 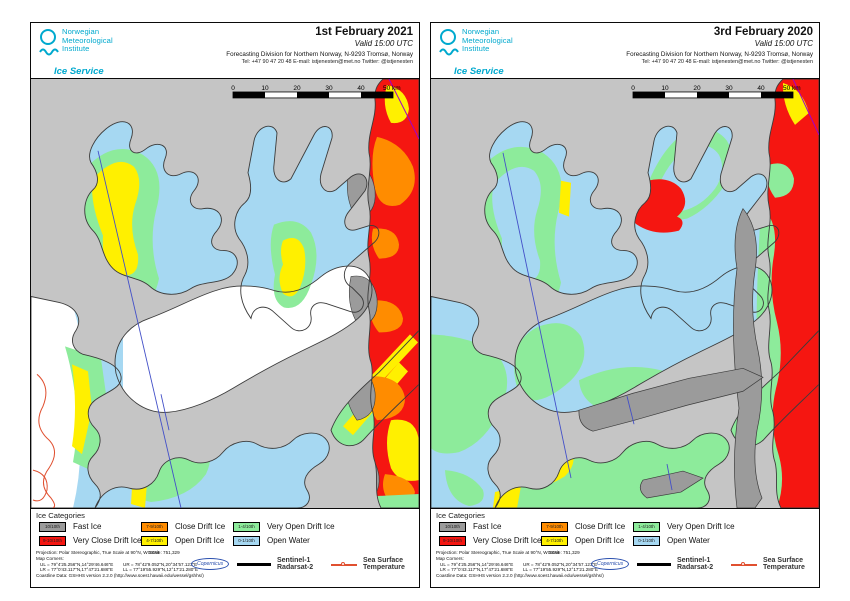 I want to click on chart-date-title: 1st February 2021, so click(x=364, y=32).